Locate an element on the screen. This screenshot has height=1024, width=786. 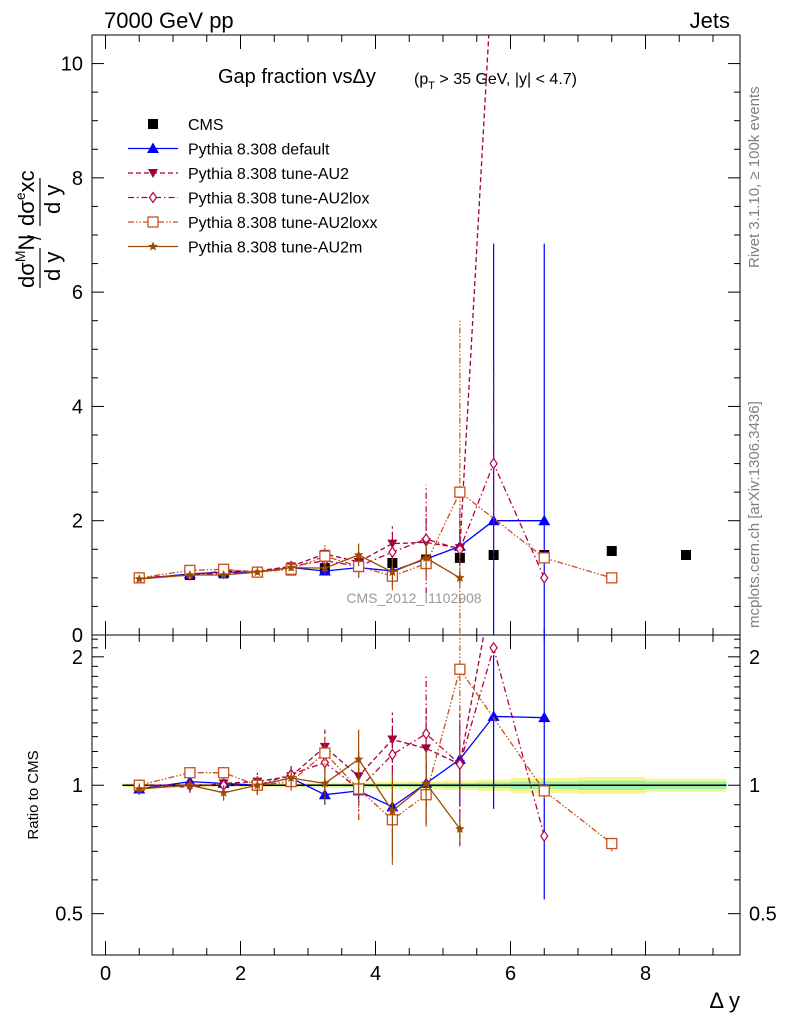
ratio-y-tick-label-right: 0.5 is located at coordinates (763, 915).